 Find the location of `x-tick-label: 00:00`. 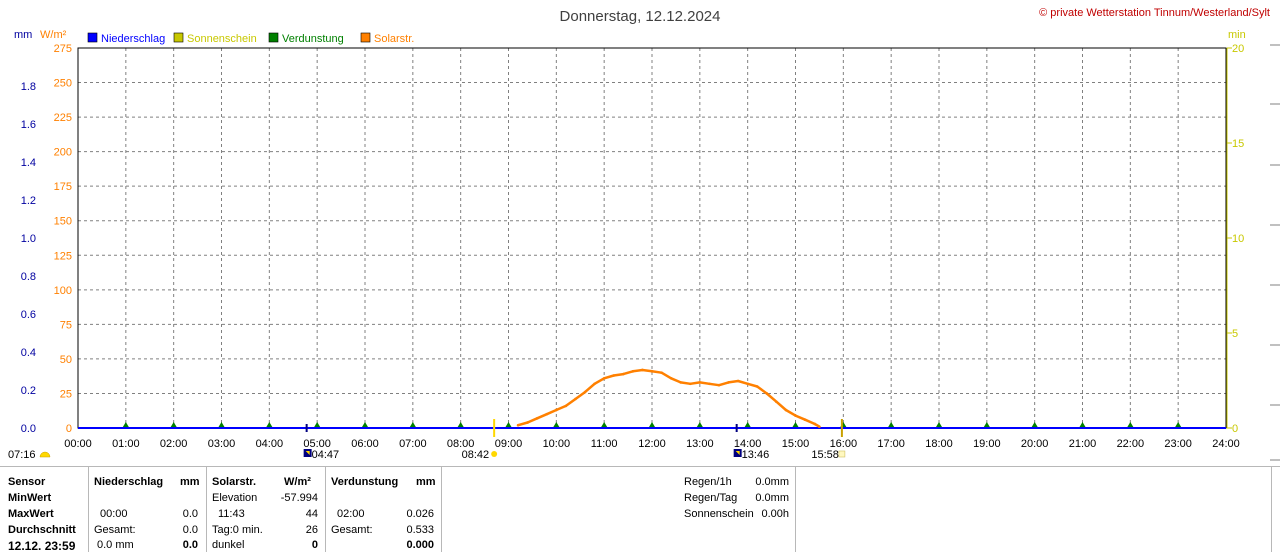

x-tick-label: 00:00 is located at coordinates (78, 444).